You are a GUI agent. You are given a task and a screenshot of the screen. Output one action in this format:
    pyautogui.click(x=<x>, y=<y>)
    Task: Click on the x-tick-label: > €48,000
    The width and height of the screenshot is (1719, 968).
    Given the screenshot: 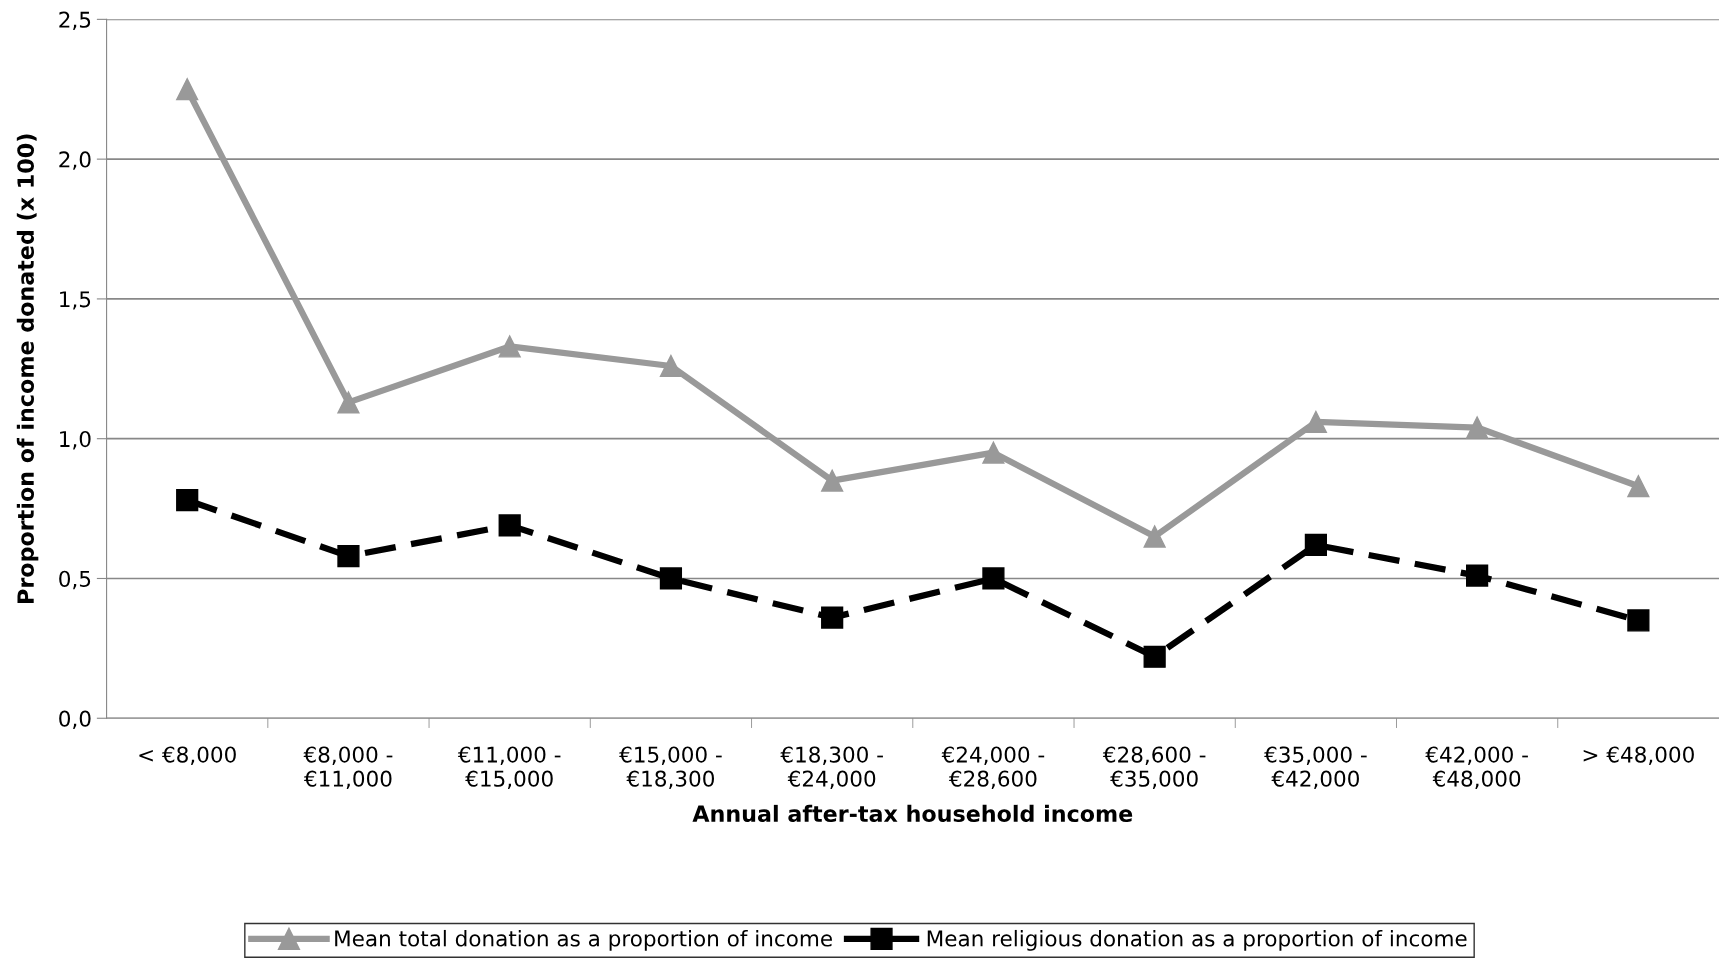 What is the action you would take?
    pyautogui.click(x=1638, y=755)
    